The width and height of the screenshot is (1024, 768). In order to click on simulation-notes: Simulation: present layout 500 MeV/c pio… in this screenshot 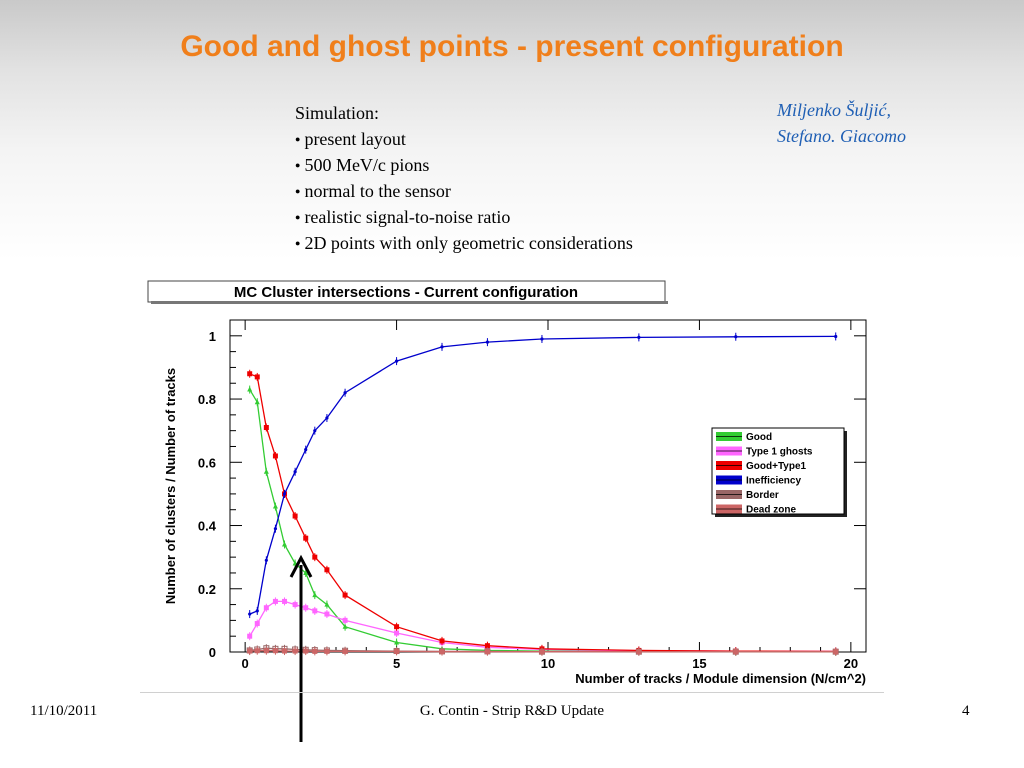, I will do `click(464, 178)`.